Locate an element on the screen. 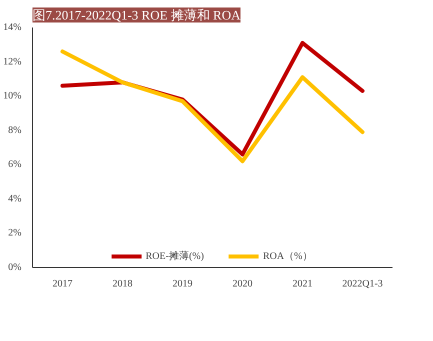 This screenshot has height=341, width=433. y-tick-label: 6% is located at coordinates (15, 164).